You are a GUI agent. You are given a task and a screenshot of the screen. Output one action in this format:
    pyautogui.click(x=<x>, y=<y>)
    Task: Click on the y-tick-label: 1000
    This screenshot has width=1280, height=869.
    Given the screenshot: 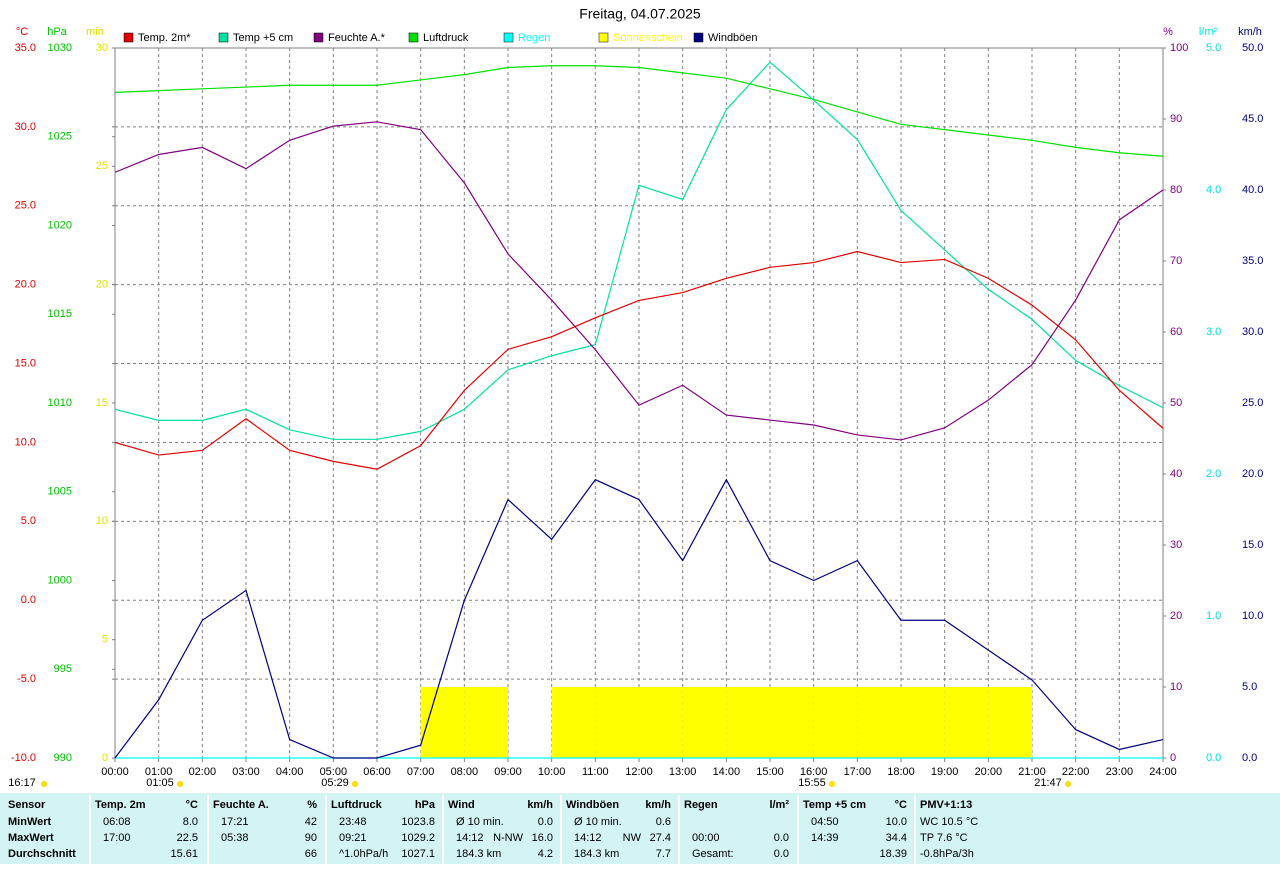 What is the action you would take?
    pyautogui.click(x=60, y=580)
    